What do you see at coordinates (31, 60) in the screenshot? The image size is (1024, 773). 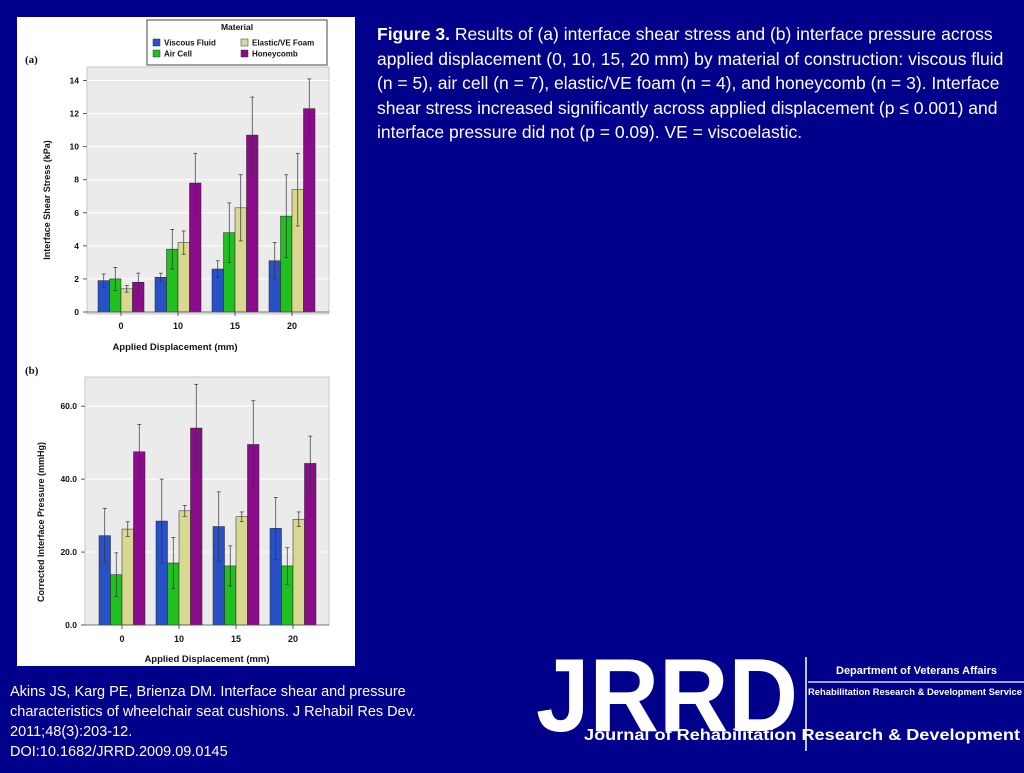 I see `panel-label-a: (a)` at bounding box center [31, 60].